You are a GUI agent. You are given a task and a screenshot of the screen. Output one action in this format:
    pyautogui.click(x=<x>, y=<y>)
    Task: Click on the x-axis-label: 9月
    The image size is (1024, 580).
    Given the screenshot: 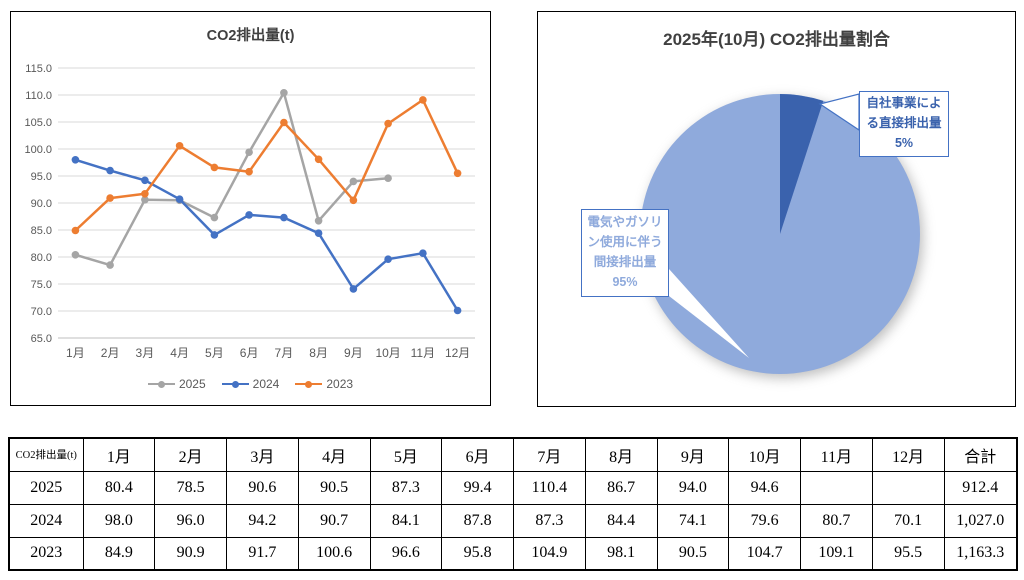 What is the action you would take?
    pyautogui.click(x=353, y=353)
    